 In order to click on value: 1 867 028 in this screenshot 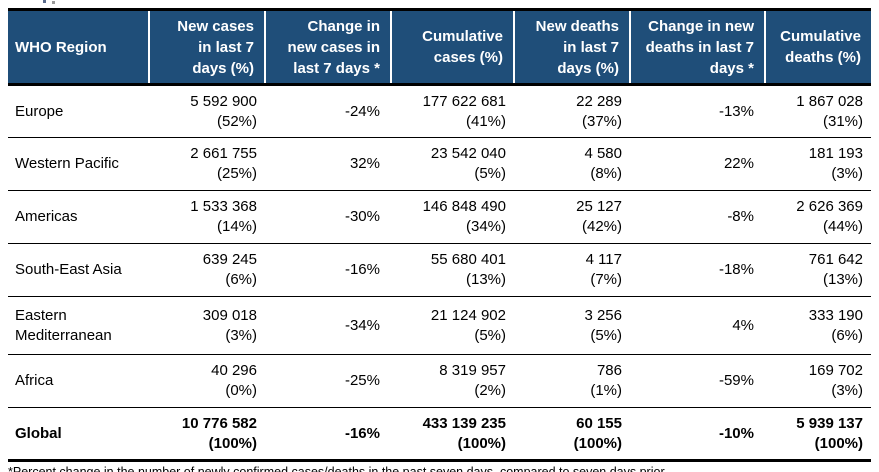, I will do `click(829, 101)`.